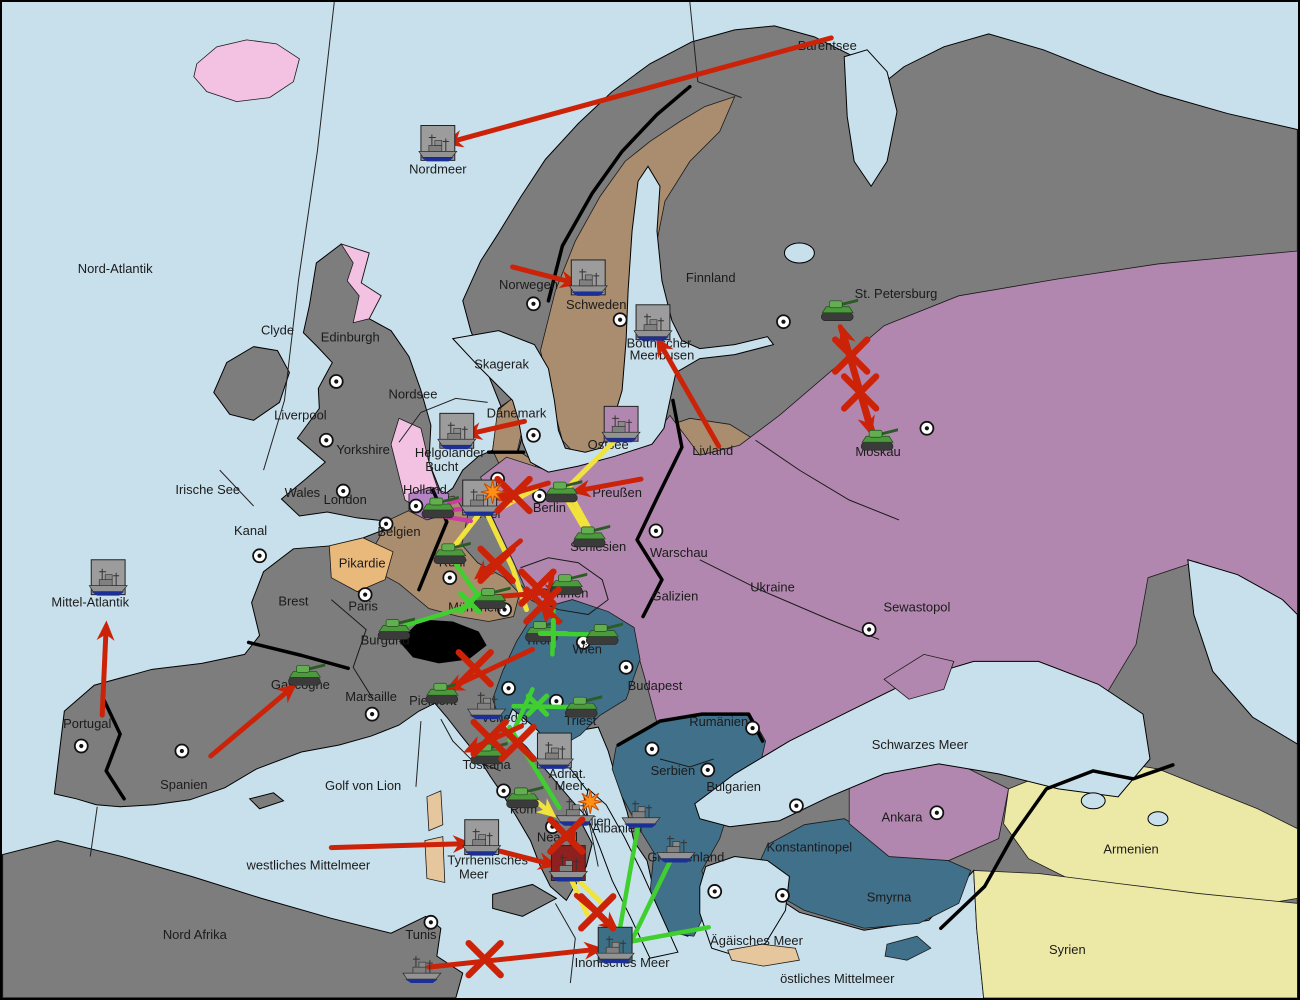 This screenshot has width=1300, height=1000. Describe the element at coordinates (641, 814) in the screenshot. I see `fleet-unit-albanien` at that location.